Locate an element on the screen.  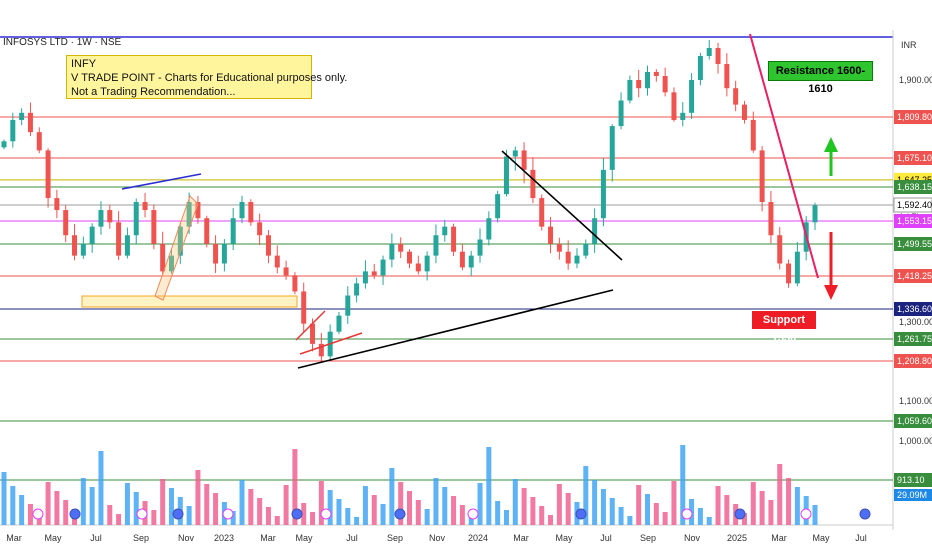
level-label: 1,059.60 is located at coordinates (914, 421).